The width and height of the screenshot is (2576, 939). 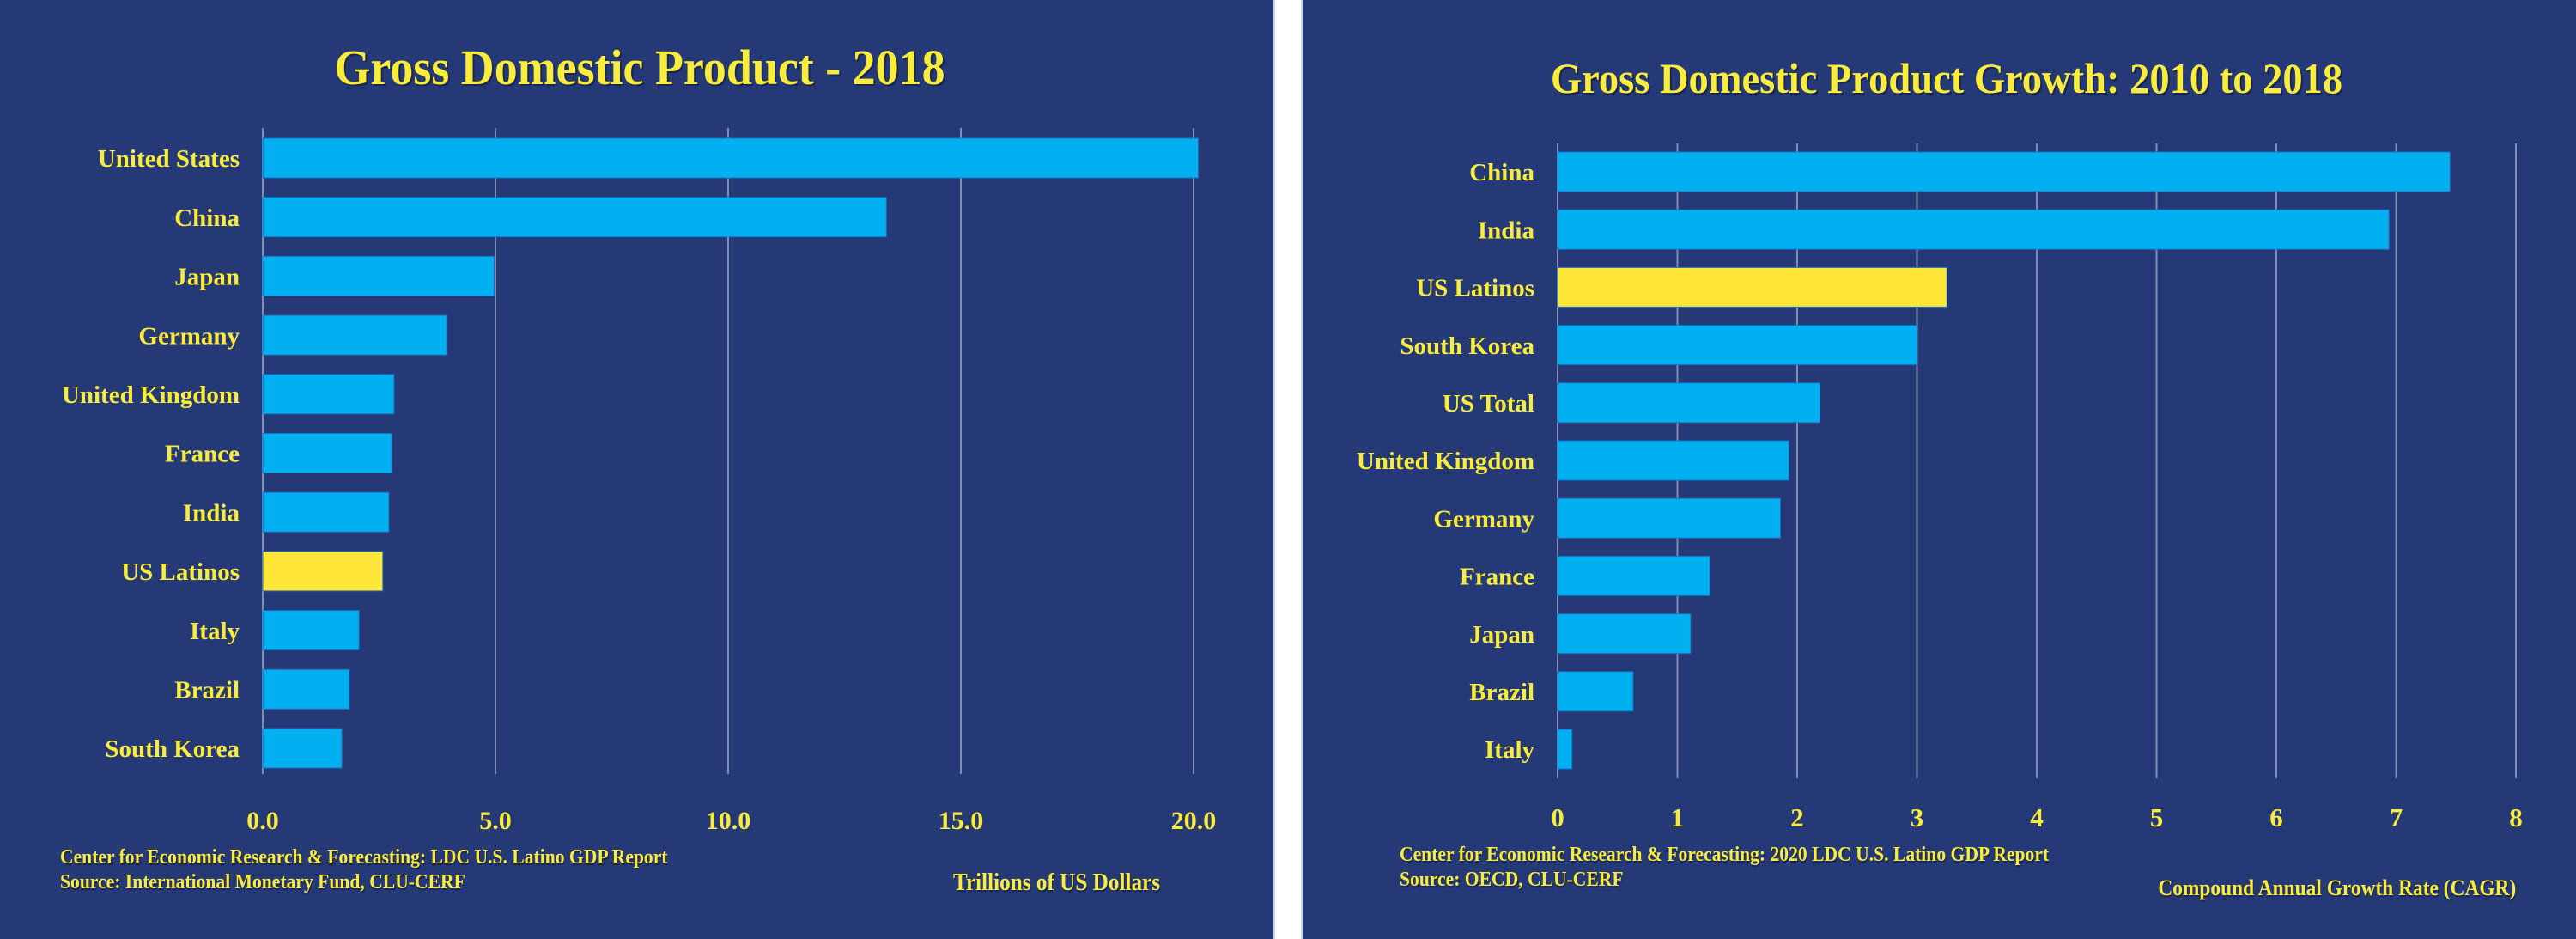 I want to click on category-label: United States, so click(x=169, y=159).